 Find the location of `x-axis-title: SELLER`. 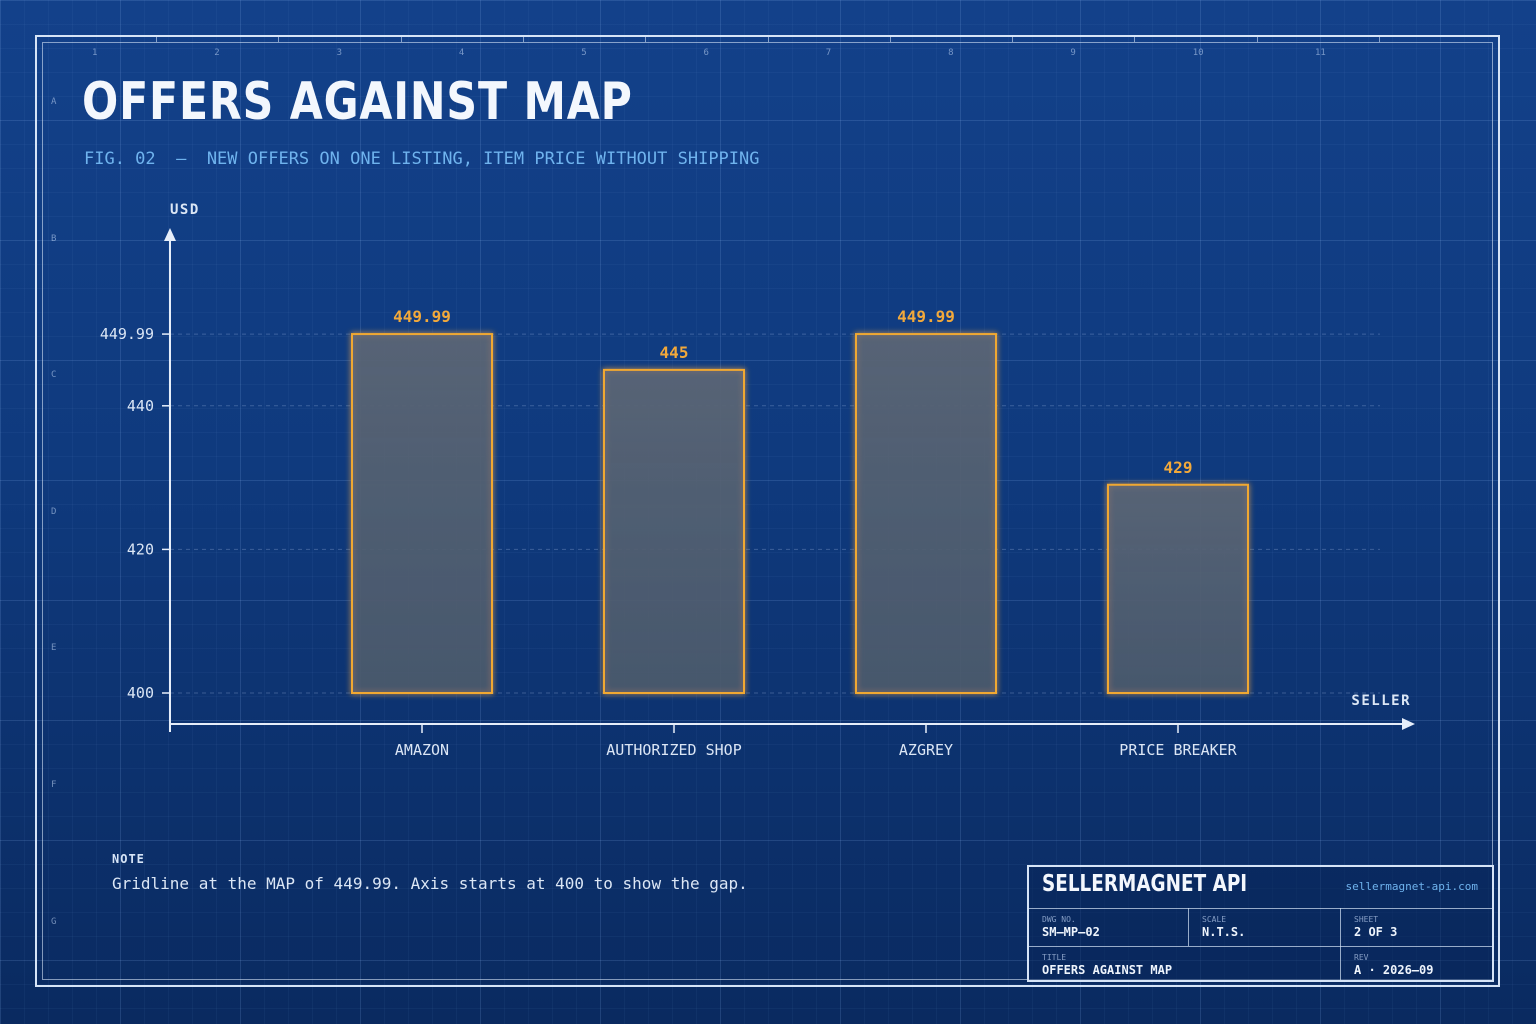

x-axis-title: SELLER is located at coordinates (1381, 701).